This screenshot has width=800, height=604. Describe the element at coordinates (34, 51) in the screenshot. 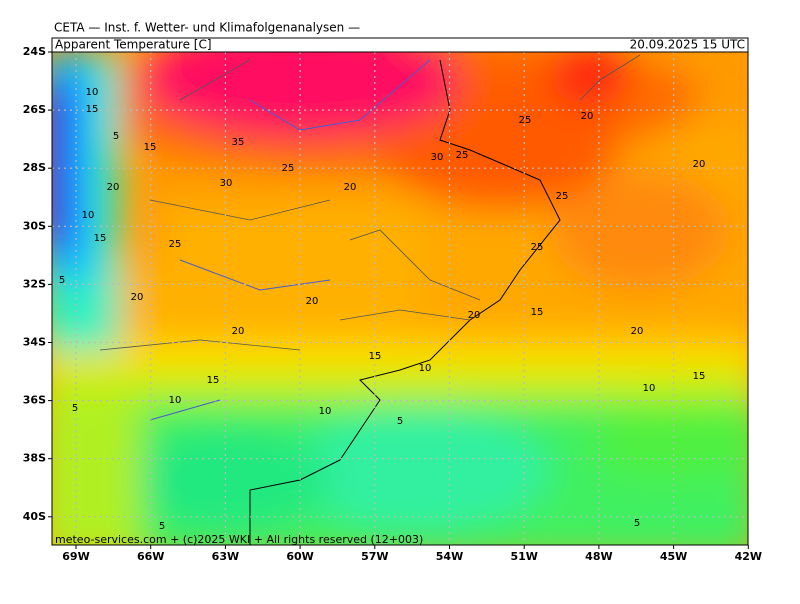

I see `lat-label: 24S` at that location.